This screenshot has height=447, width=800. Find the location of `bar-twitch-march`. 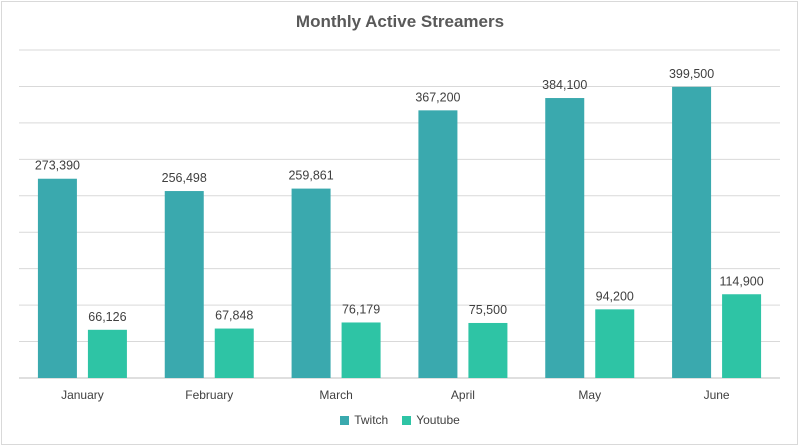

bar-twitch-march is located at coordinates (311, 283).